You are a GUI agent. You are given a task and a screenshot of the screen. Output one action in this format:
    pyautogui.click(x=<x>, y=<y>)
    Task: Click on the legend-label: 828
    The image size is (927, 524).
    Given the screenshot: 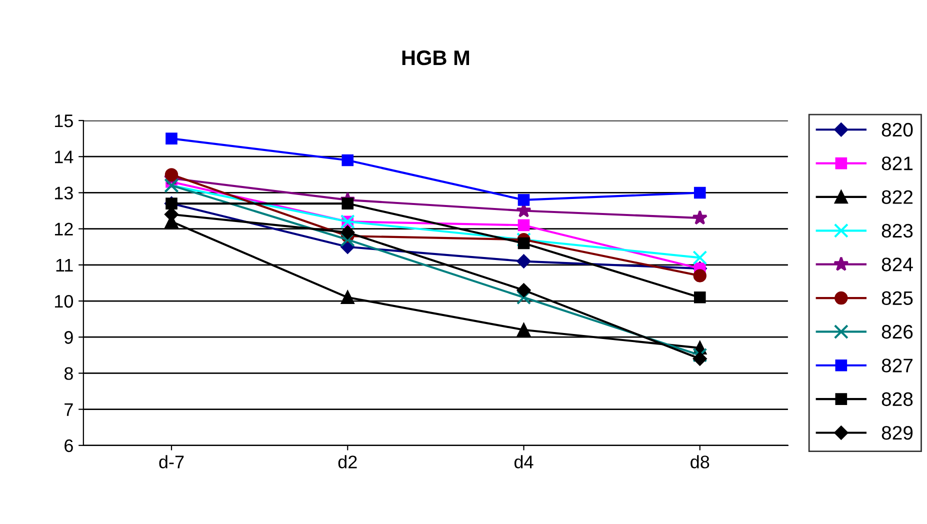 What is the action you would take?
    pyautogui.click(x=897, y=399)
    